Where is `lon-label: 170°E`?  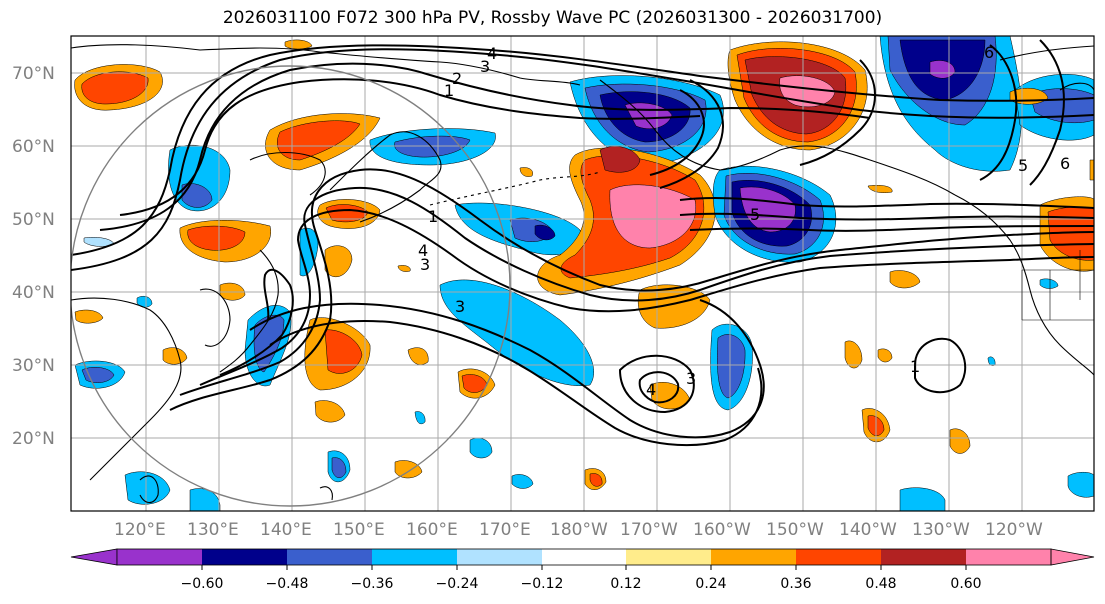
lon-label: 170°E is located at coordinates (505, 530).